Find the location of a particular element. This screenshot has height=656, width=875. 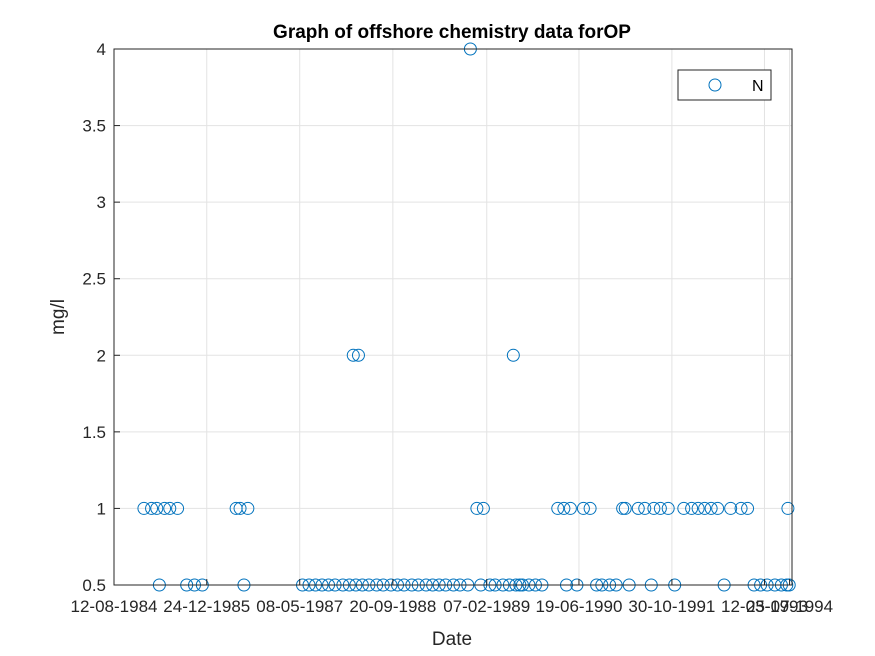

x-tick-label: 12-03-1993 is located at coordinates (764, 606).